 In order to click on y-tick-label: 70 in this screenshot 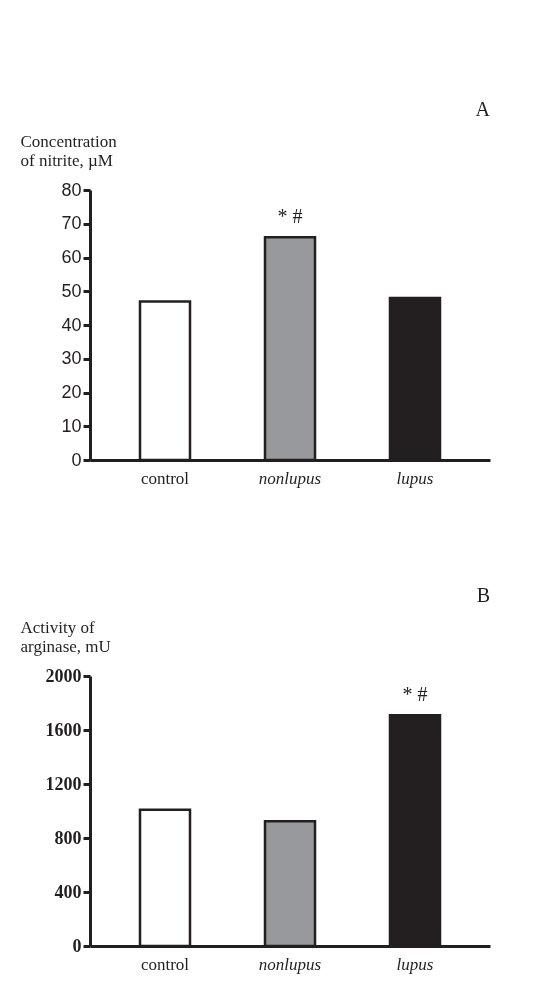, I will do `click(71, 223)`.